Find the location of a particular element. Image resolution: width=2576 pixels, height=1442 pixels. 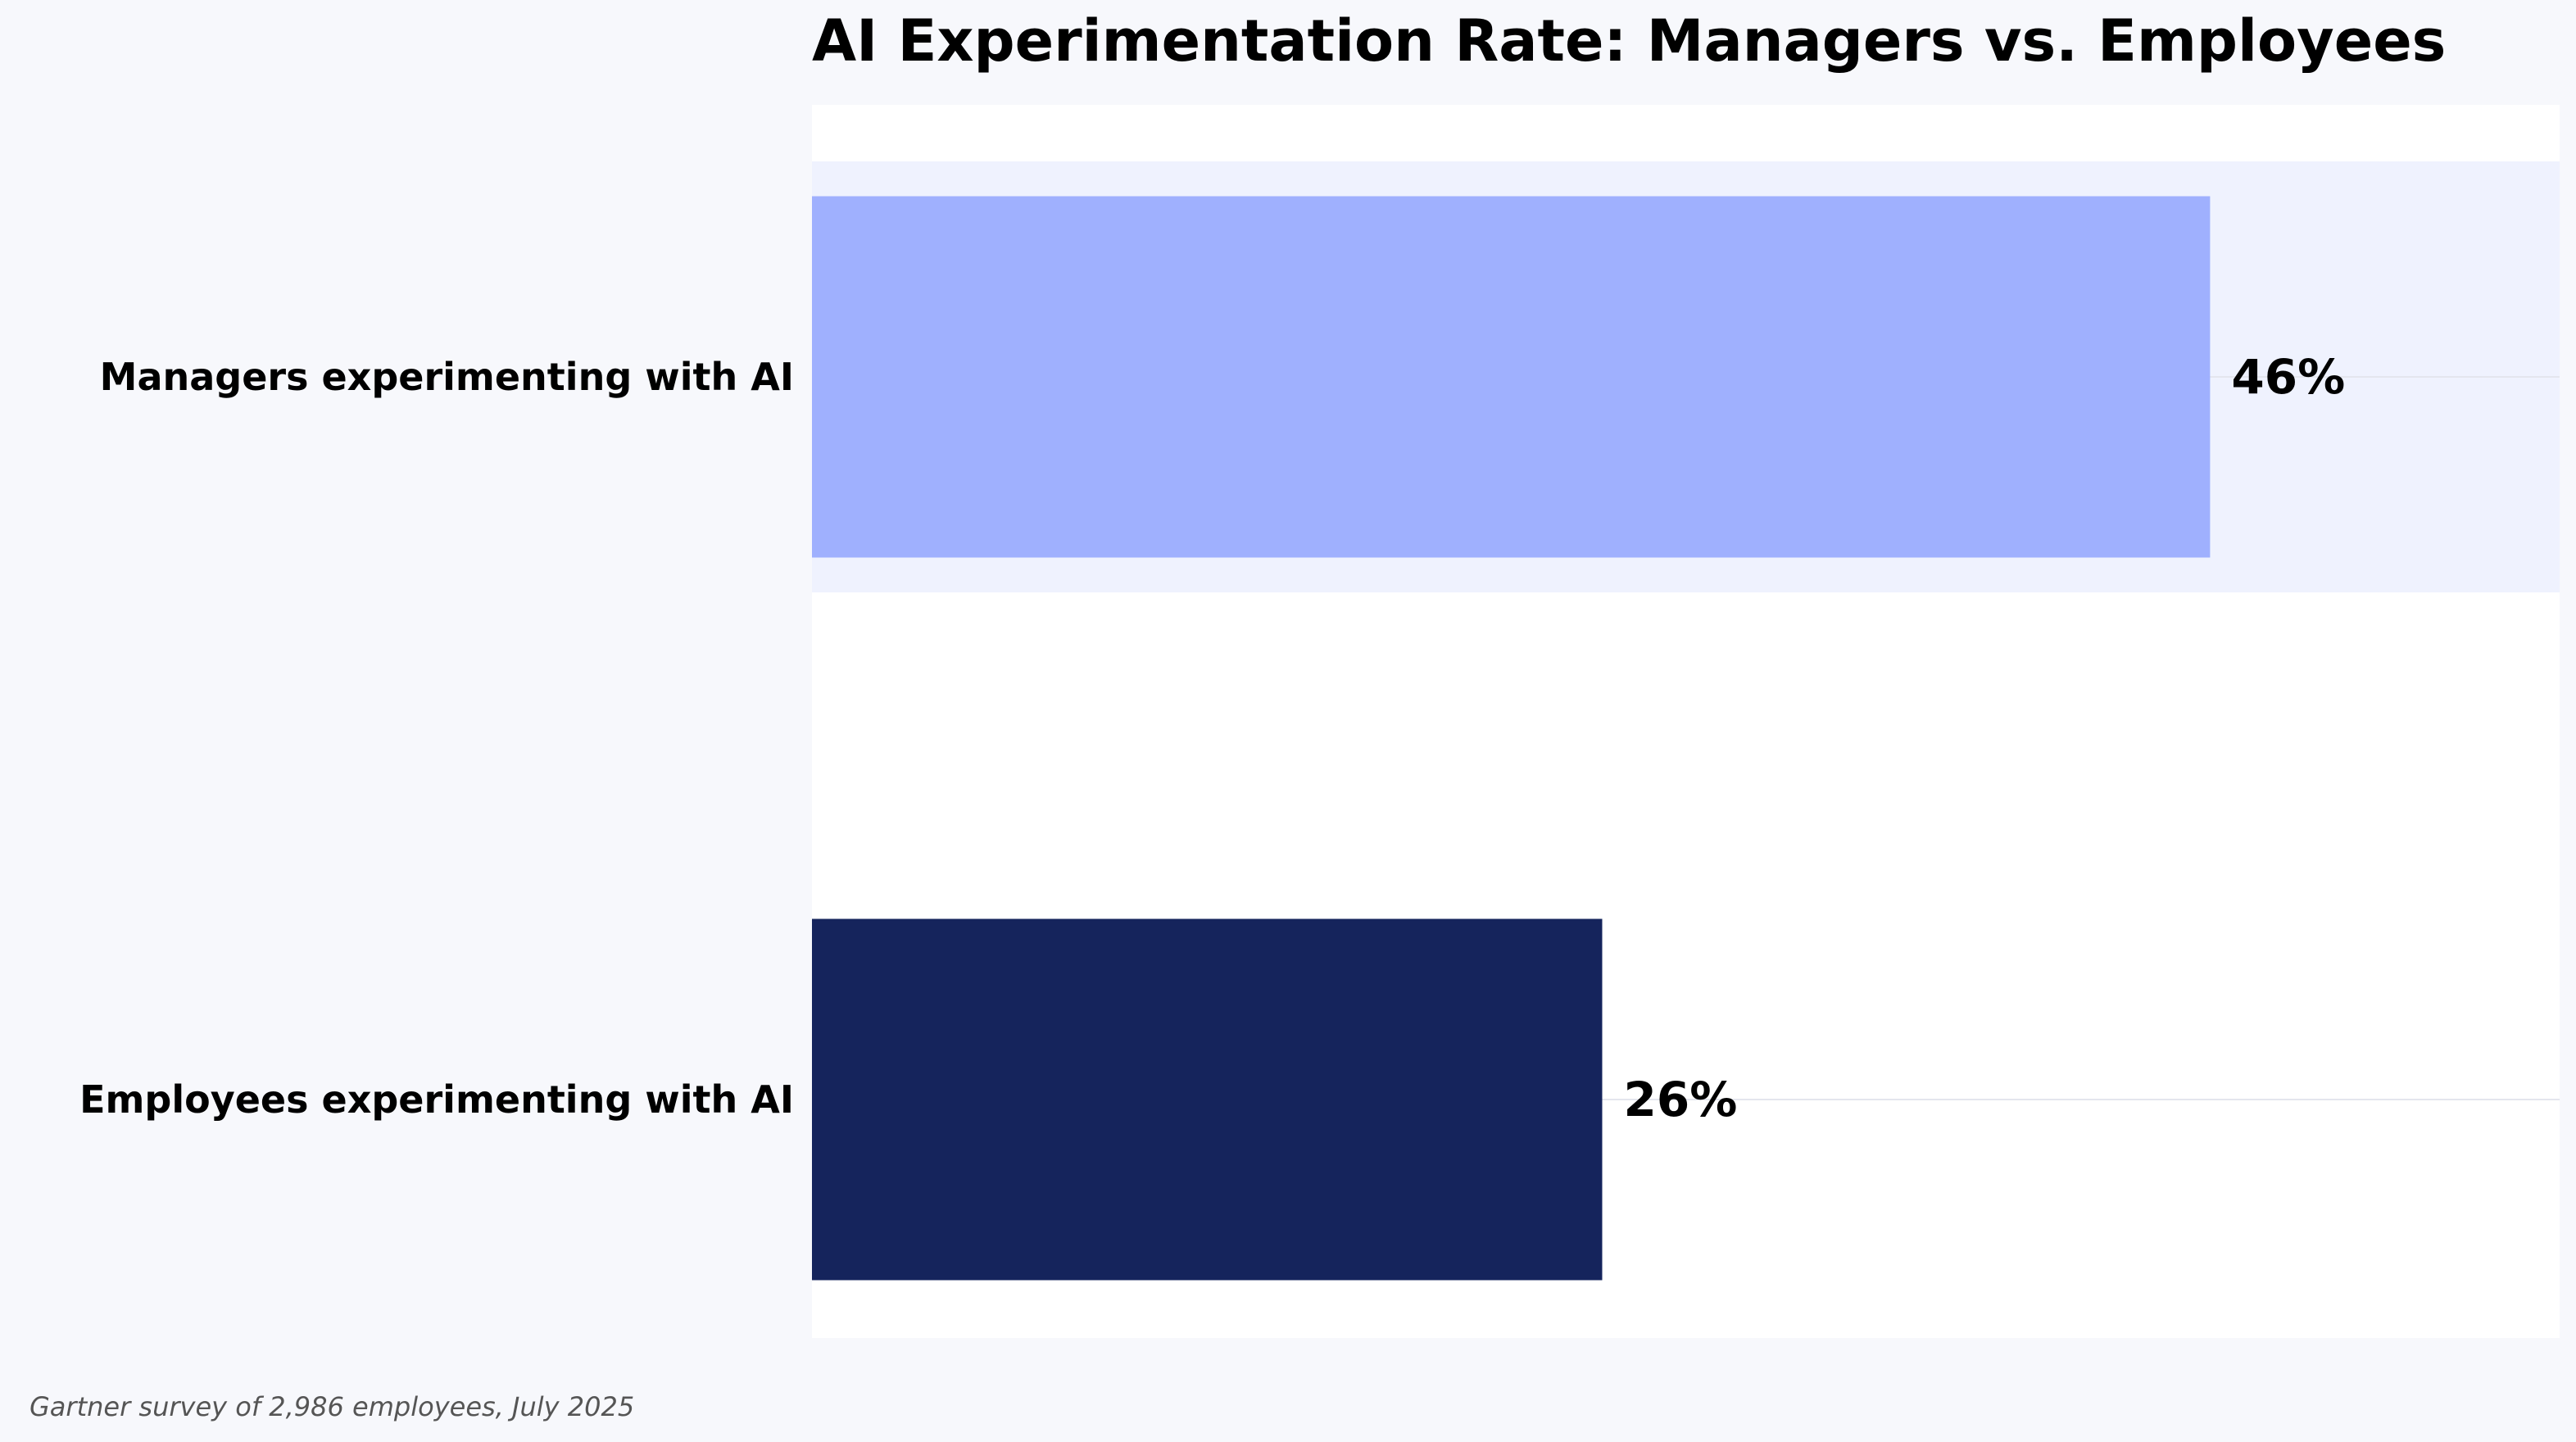

value-label: 26% is located at coordinates (1680, 1099).